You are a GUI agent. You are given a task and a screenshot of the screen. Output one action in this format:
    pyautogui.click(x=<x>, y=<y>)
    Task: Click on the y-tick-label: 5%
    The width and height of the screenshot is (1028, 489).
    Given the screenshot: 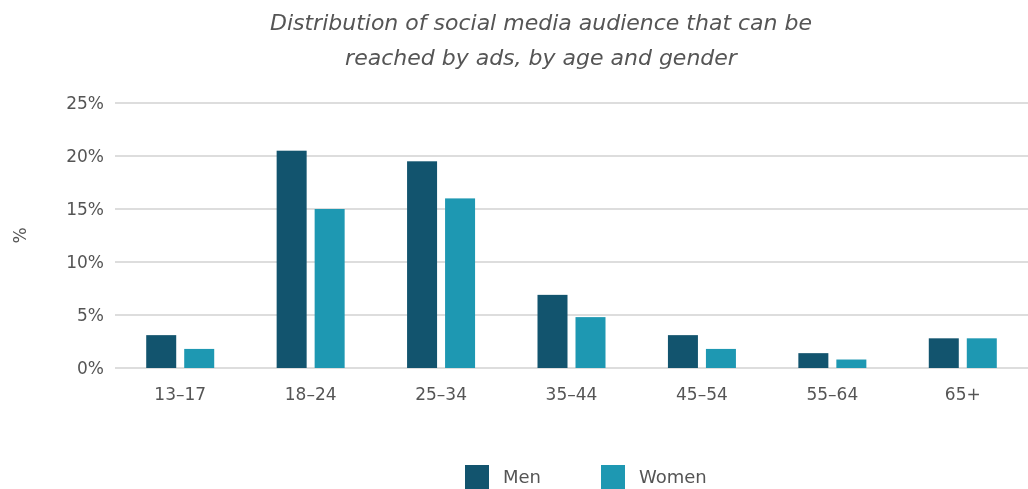 What is the action you would take?
    pyautogui.click(x=90, y=314)
    